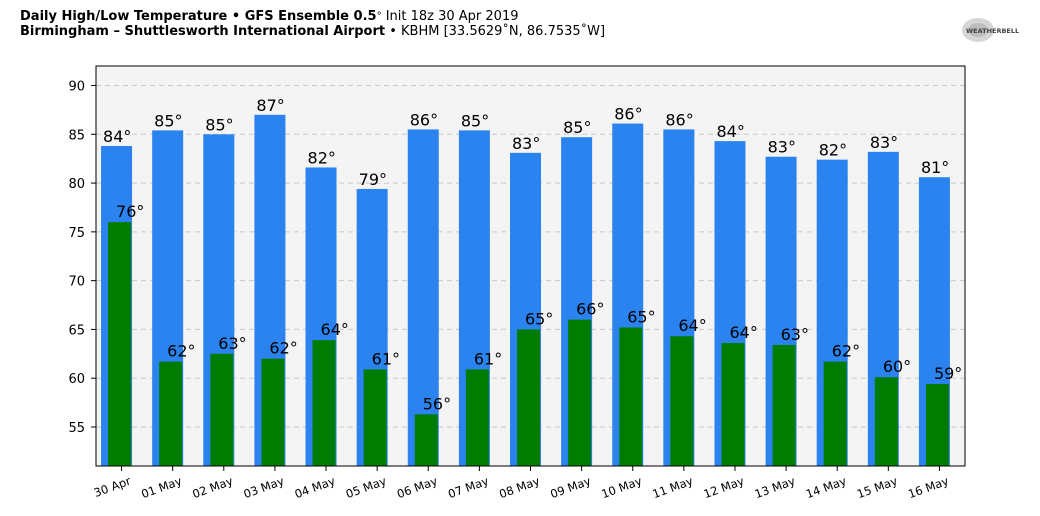  Describe the element at coordinates (495, 31) in the screenshot. I see `location-coords: • KBHM [33.5629˚N, 86.7535˚W]` at that location.